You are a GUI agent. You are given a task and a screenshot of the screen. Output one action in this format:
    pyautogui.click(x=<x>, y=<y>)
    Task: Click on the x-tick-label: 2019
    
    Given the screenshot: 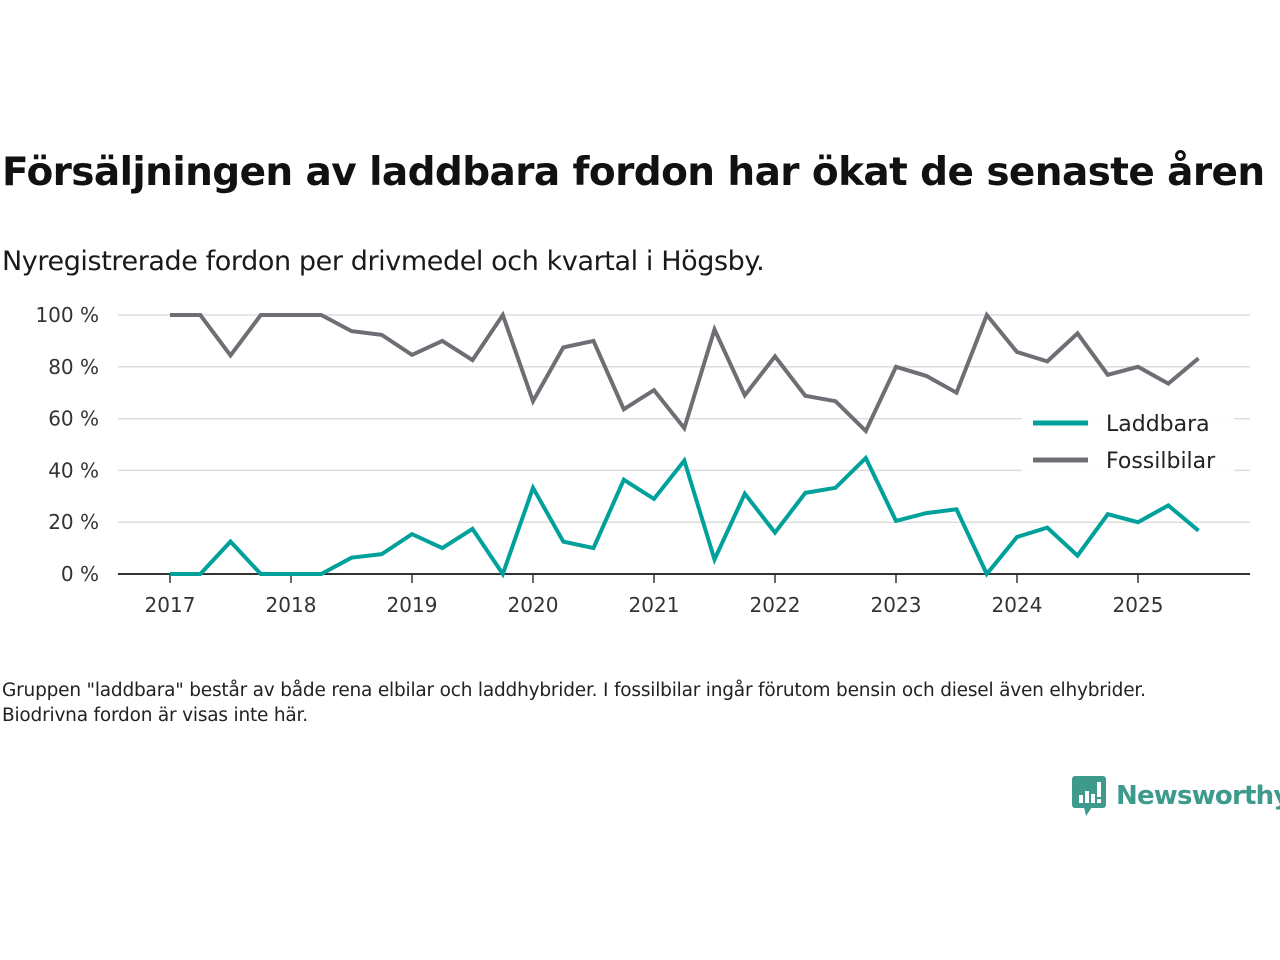 What is the action you would take?
    pyautogui.click(x=412, y=605)
    